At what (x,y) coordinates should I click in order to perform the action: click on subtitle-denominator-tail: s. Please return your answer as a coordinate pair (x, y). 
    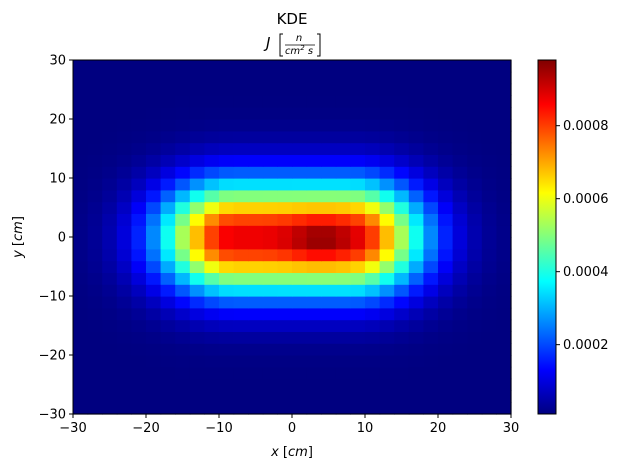
    Looking at the image, I should click on (309, 51).